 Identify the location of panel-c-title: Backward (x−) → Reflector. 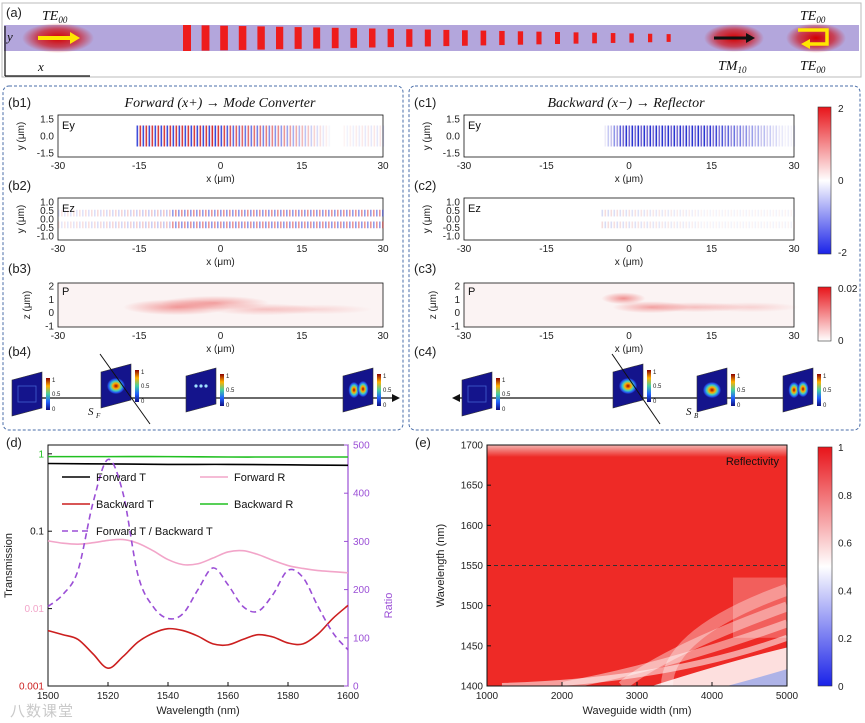
(626, 103).